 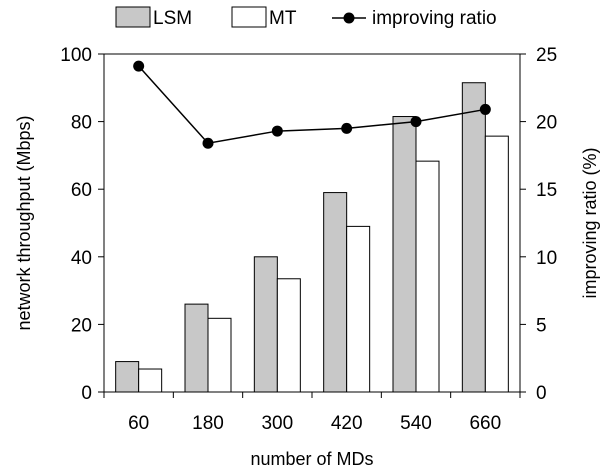 I want to click on ratio-series, so click(x=312, y=104).